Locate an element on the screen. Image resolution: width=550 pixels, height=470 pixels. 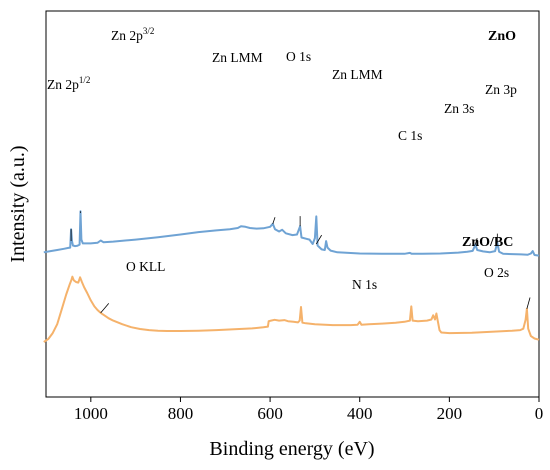
series-line-zno-bc is located at coordinates (291, 309).